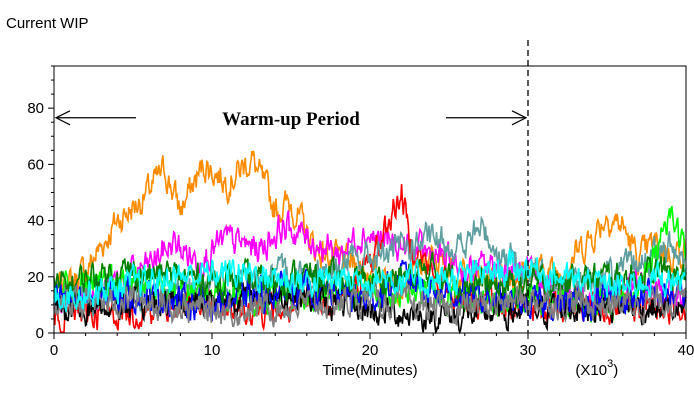 This screenshot has height=394, width=694. Describe the element at coordinates (369, 370) in the screenshot. I see `x-axis-label: Time(Minutes)` at that location.